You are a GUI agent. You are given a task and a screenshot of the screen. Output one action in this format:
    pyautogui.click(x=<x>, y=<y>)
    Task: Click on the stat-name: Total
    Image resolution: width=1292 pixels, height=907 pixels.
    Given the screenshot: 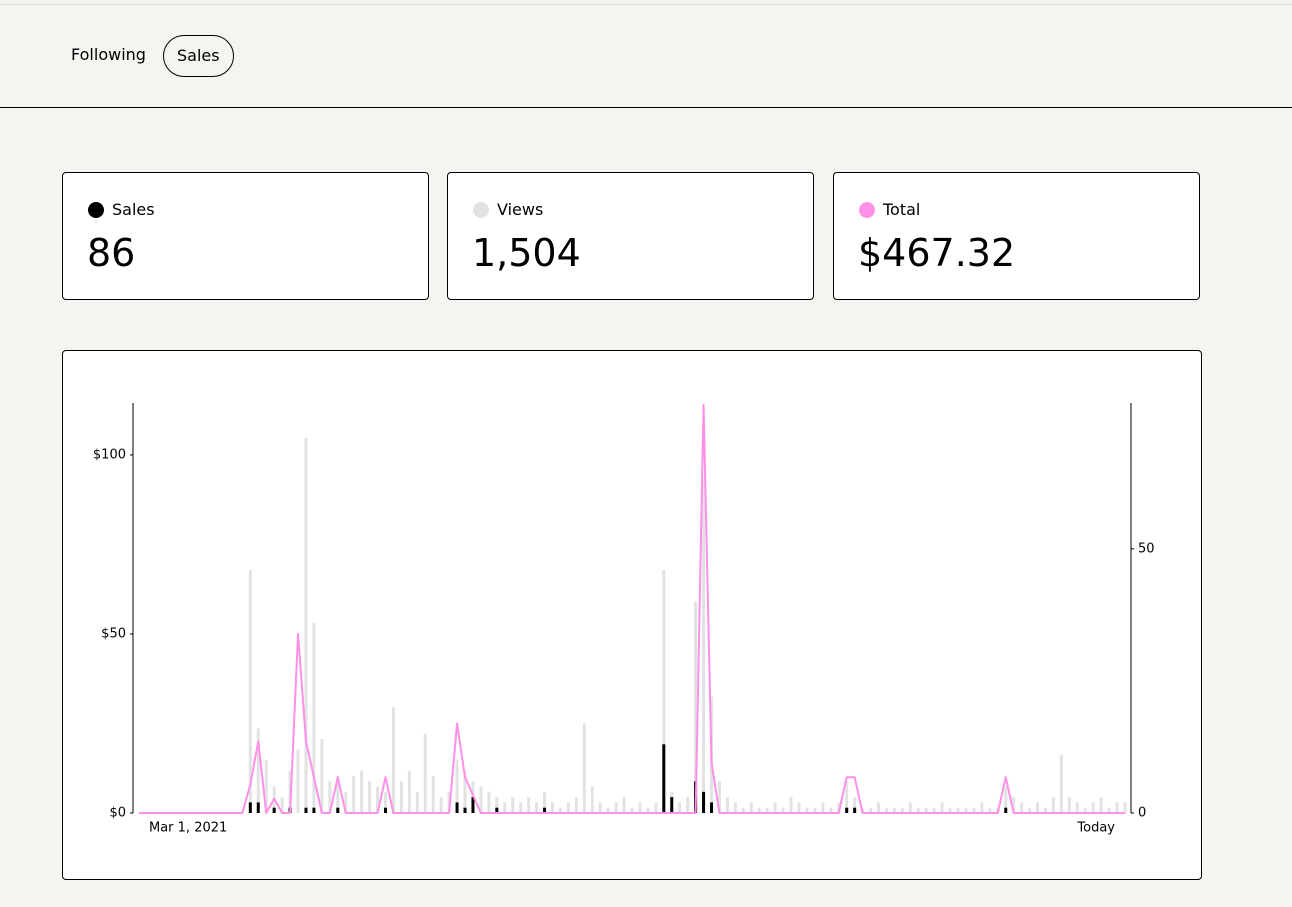 What is the action you would take?
    pyautogui.click(x=902, y=209)
    